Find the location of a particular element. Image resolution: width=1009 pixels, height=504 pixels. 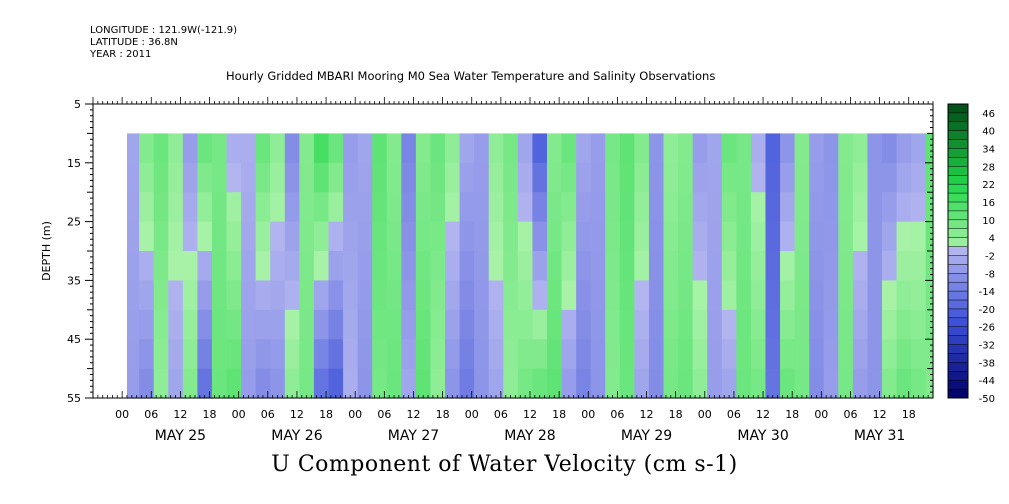

colorbar-label: 46 is located at coordinates (988, 114).